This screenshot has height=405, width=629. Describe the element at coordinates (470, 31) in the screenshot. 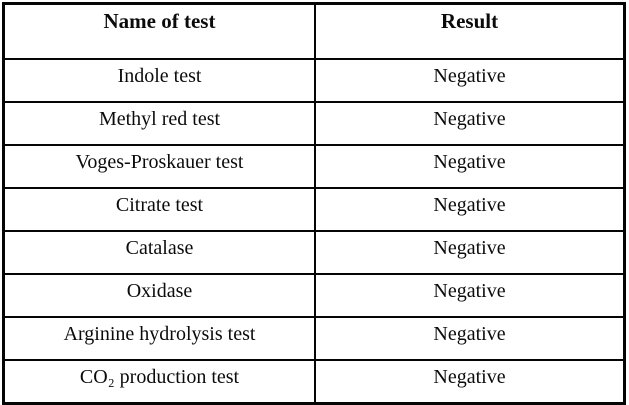

I see `header-result: Result` at that location.